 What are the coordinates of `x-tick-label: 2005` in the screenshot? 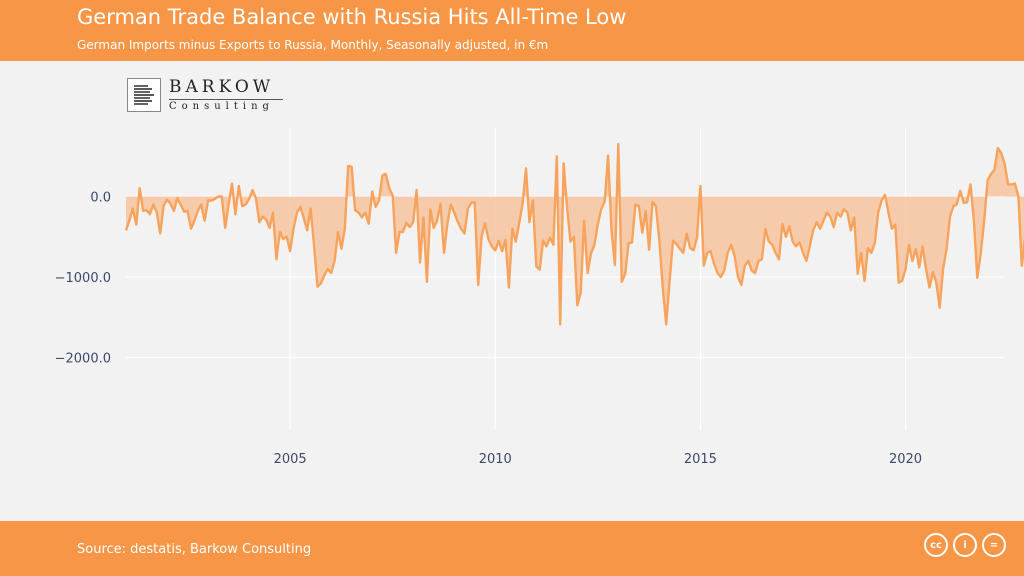 It's located at (290, 459).